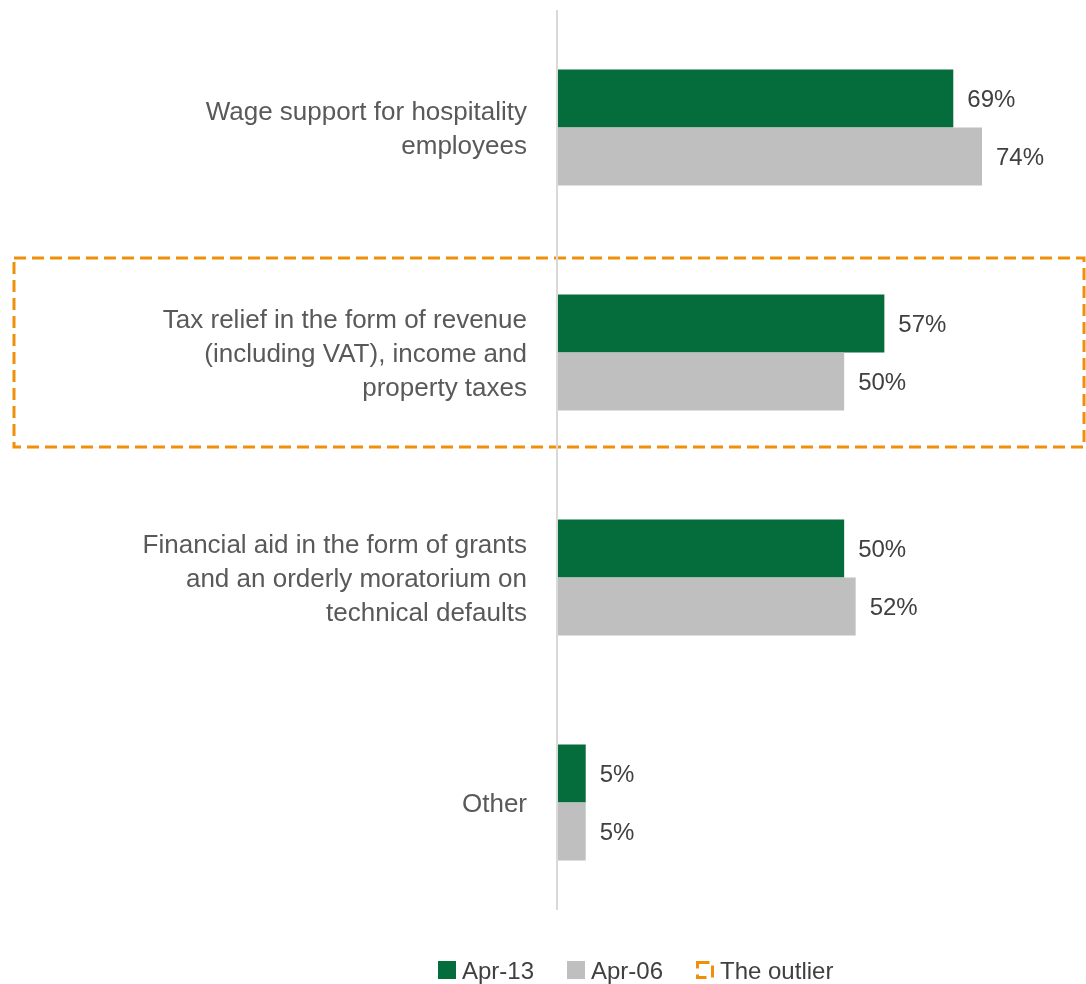 This screenshot has height=984, width=1086. I want to click on data-label: 57%, so click(922, 323).